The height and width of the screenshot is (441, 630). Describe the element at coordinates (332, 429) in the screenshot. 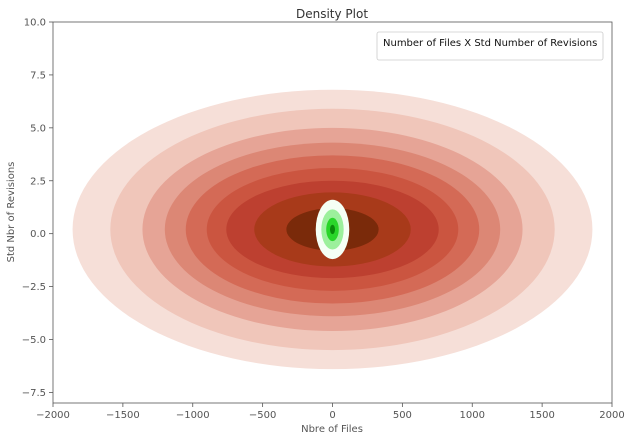

I see `x-axis-label: Nbre of Files` at that location.